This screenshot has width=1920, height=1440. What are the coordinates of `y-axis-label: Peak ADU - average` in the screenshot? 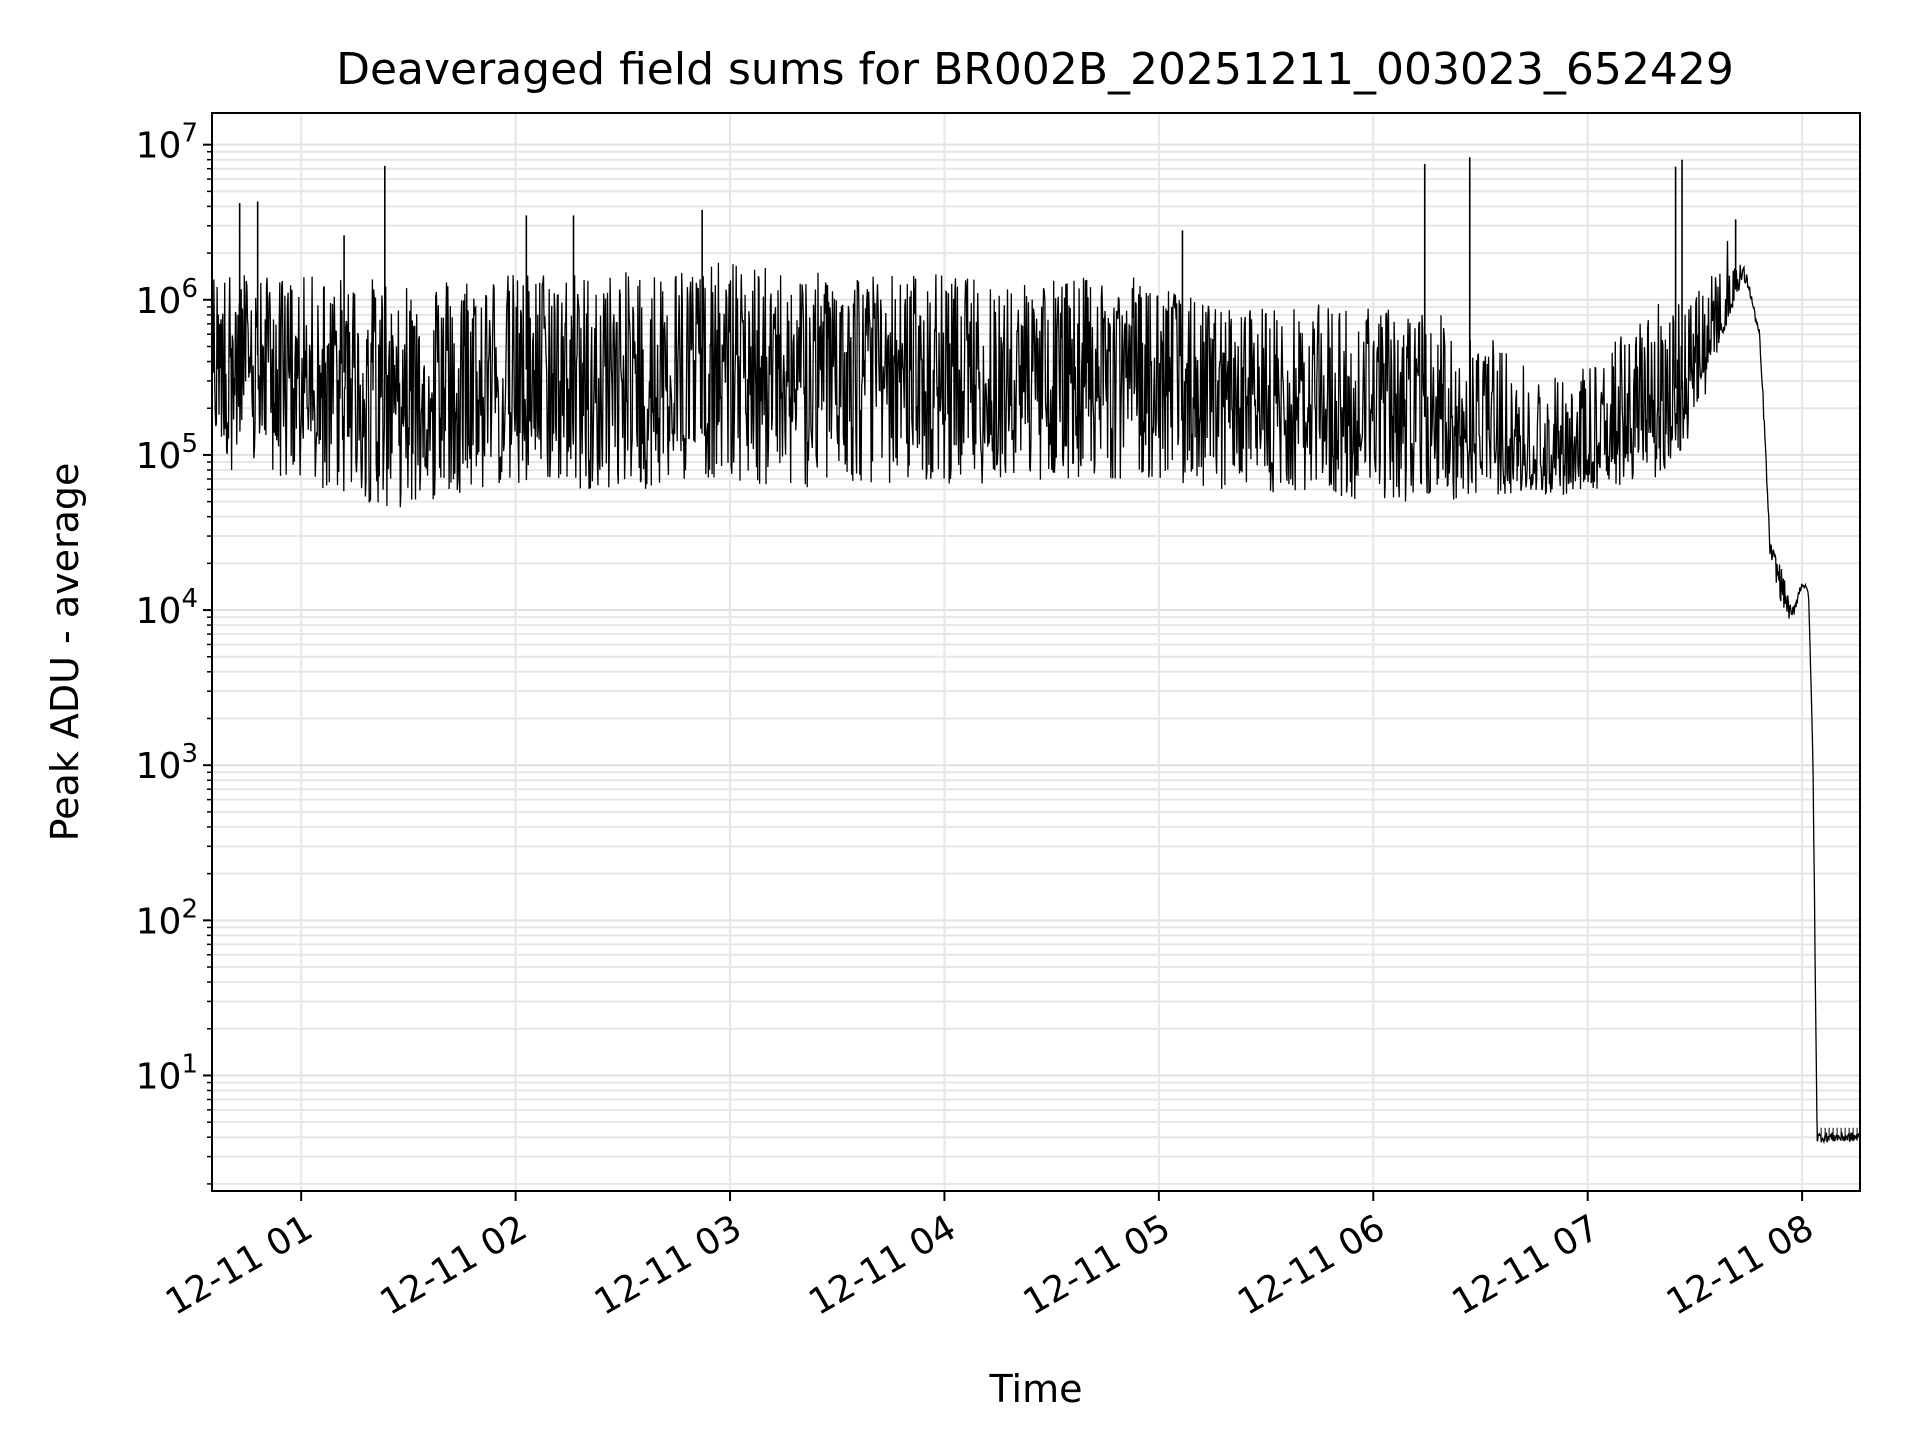 It's located at (65, 652).